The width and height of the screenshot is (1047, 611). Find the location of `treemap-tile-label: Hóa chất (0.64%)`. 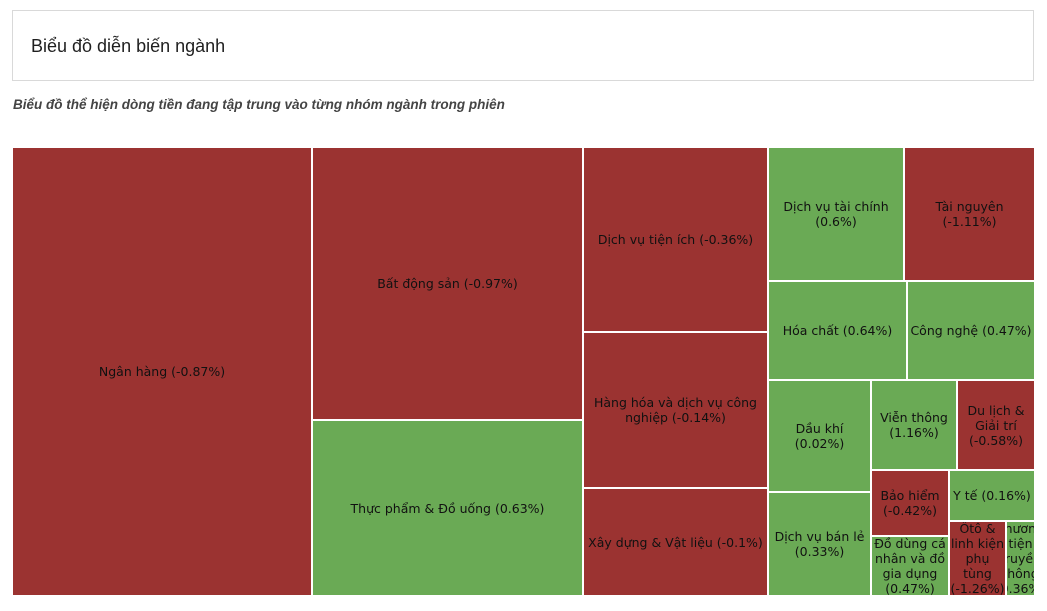

treemap-tile-label: Hóa chất (0.64%) is located at coordinates (837, 330).